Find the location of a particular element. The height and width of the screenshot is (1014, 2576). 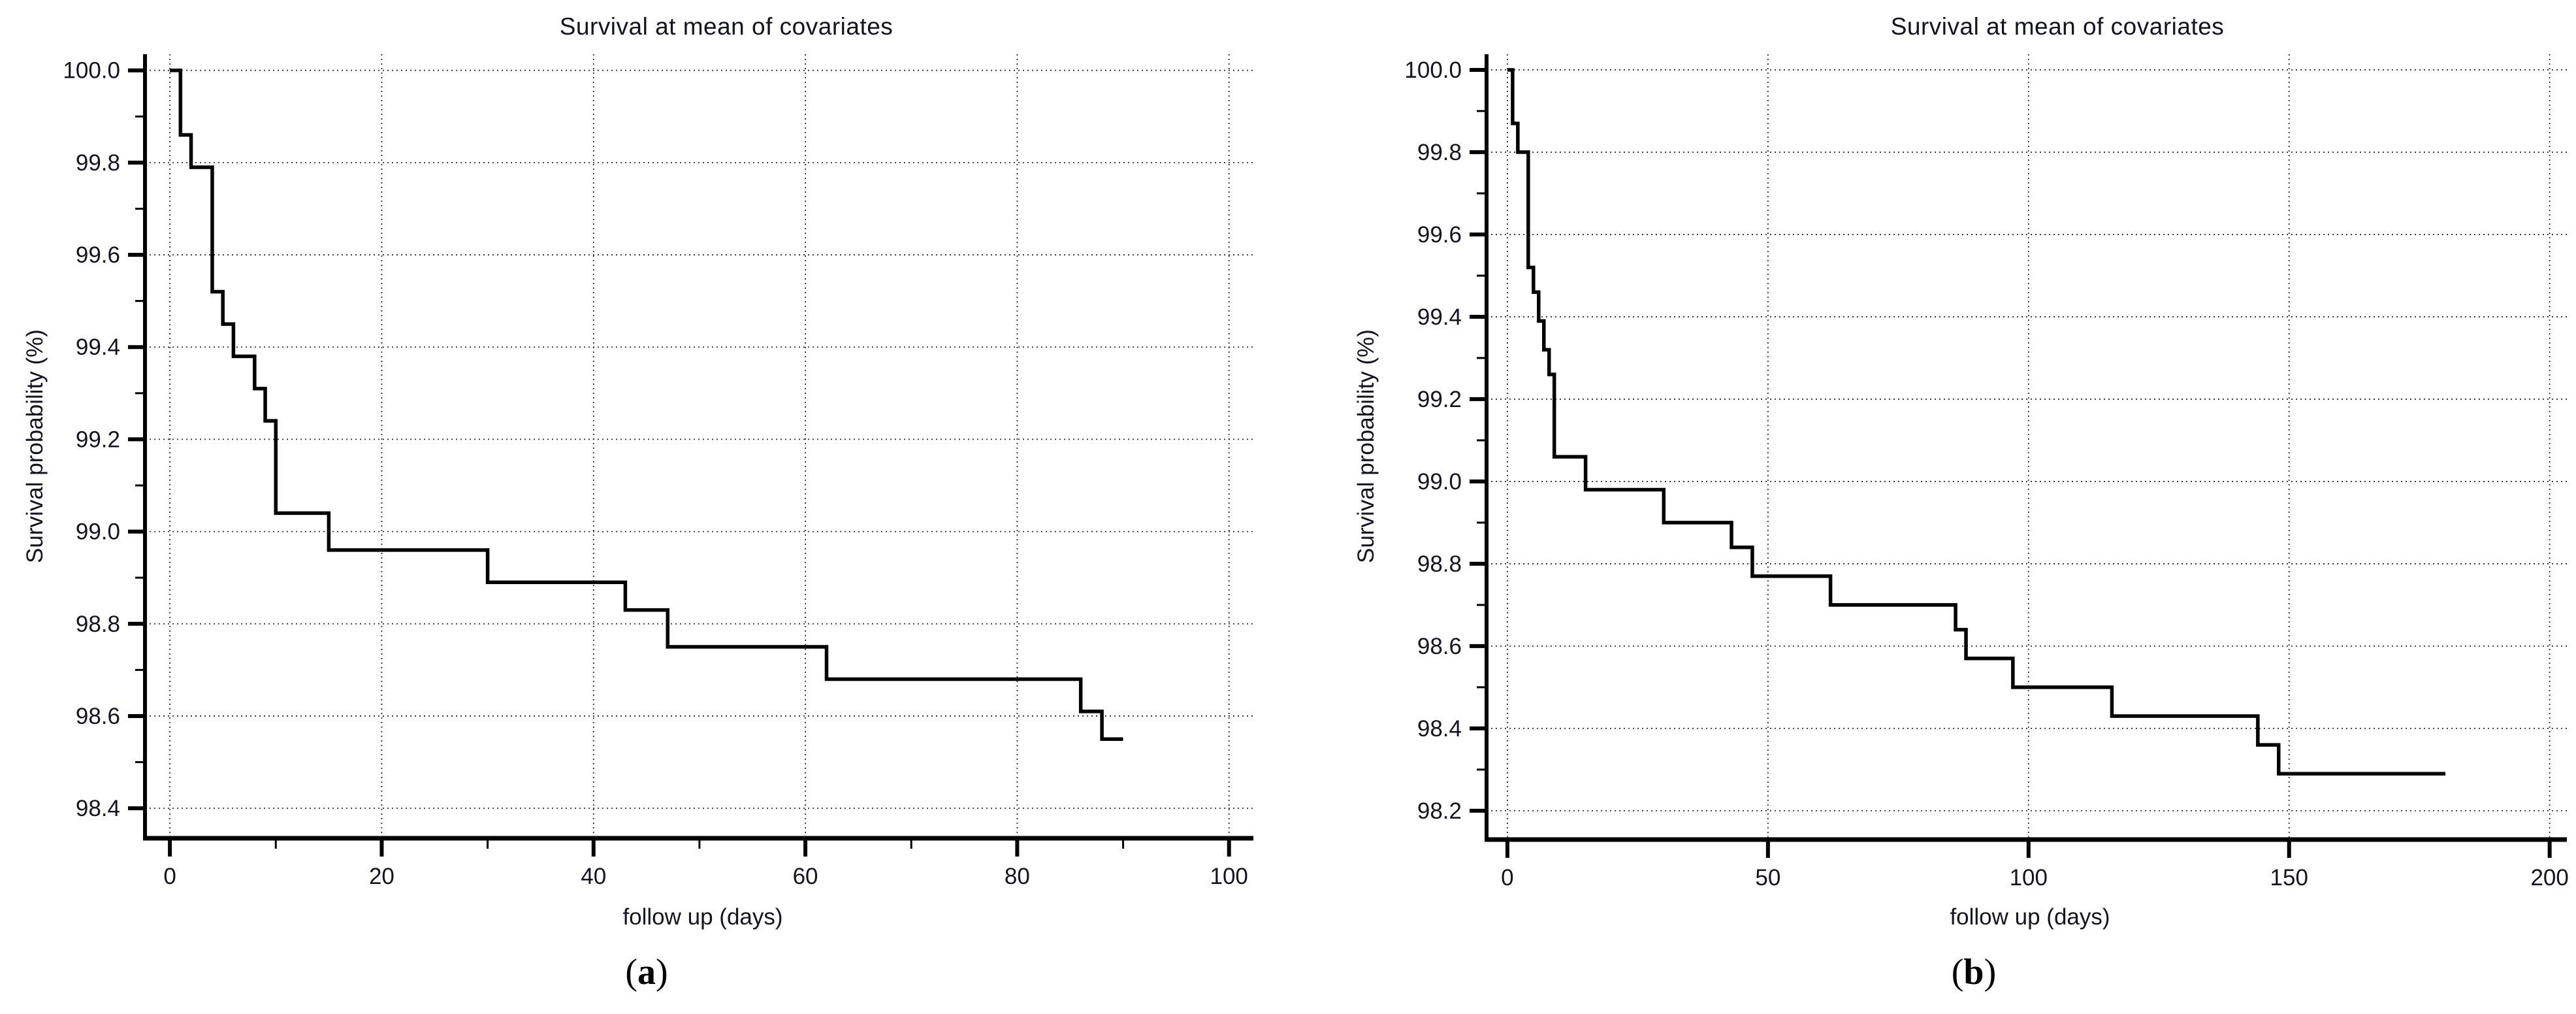

panel-label-b: (b) is located at coordinates (1974, 972).